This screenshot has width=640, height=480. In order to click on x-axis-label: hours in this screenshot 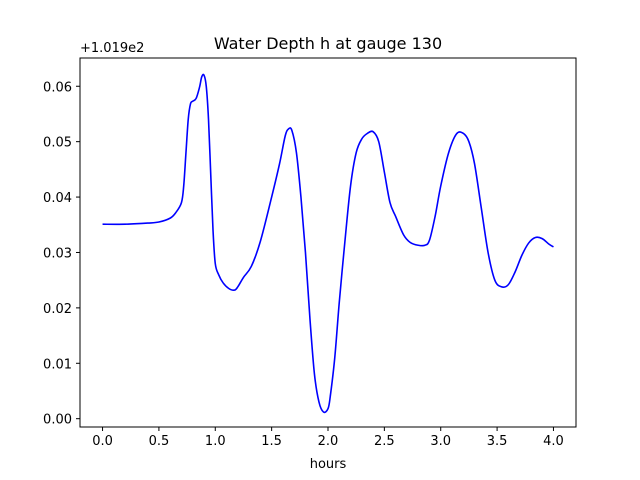, I will do `click(328, 464)`.